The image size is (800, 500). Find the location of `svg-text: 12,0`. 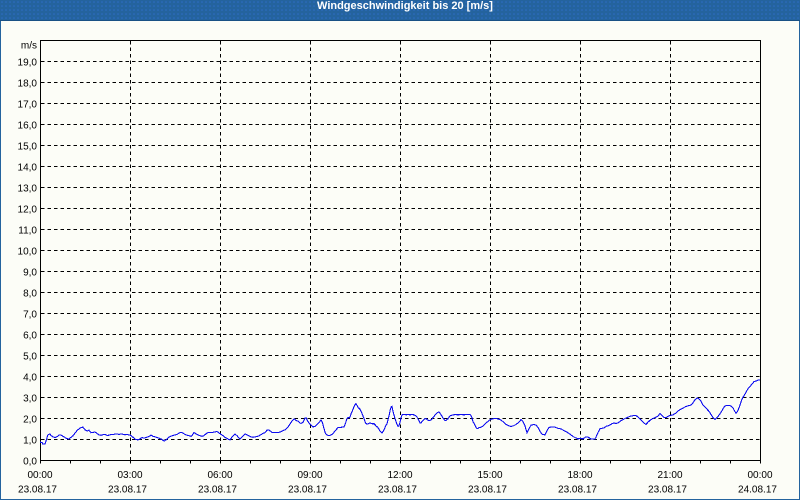

svg-text: 12,0 is located at coordinates (28, 210).